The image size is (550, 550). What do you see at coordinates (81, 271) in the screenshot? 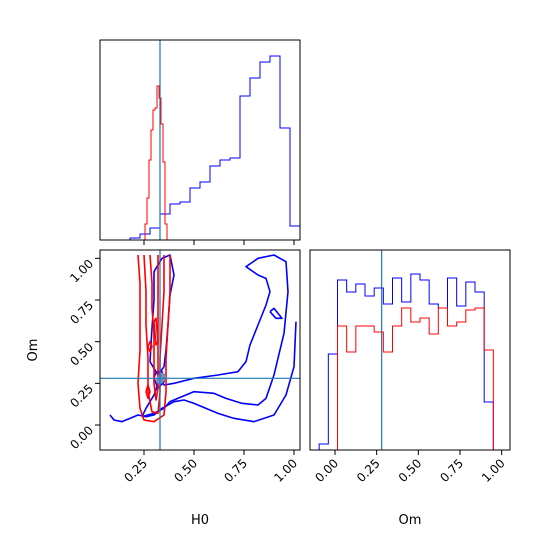
I see `om-y-tick-label-4: 1.00` at bounding box center [81, 271].